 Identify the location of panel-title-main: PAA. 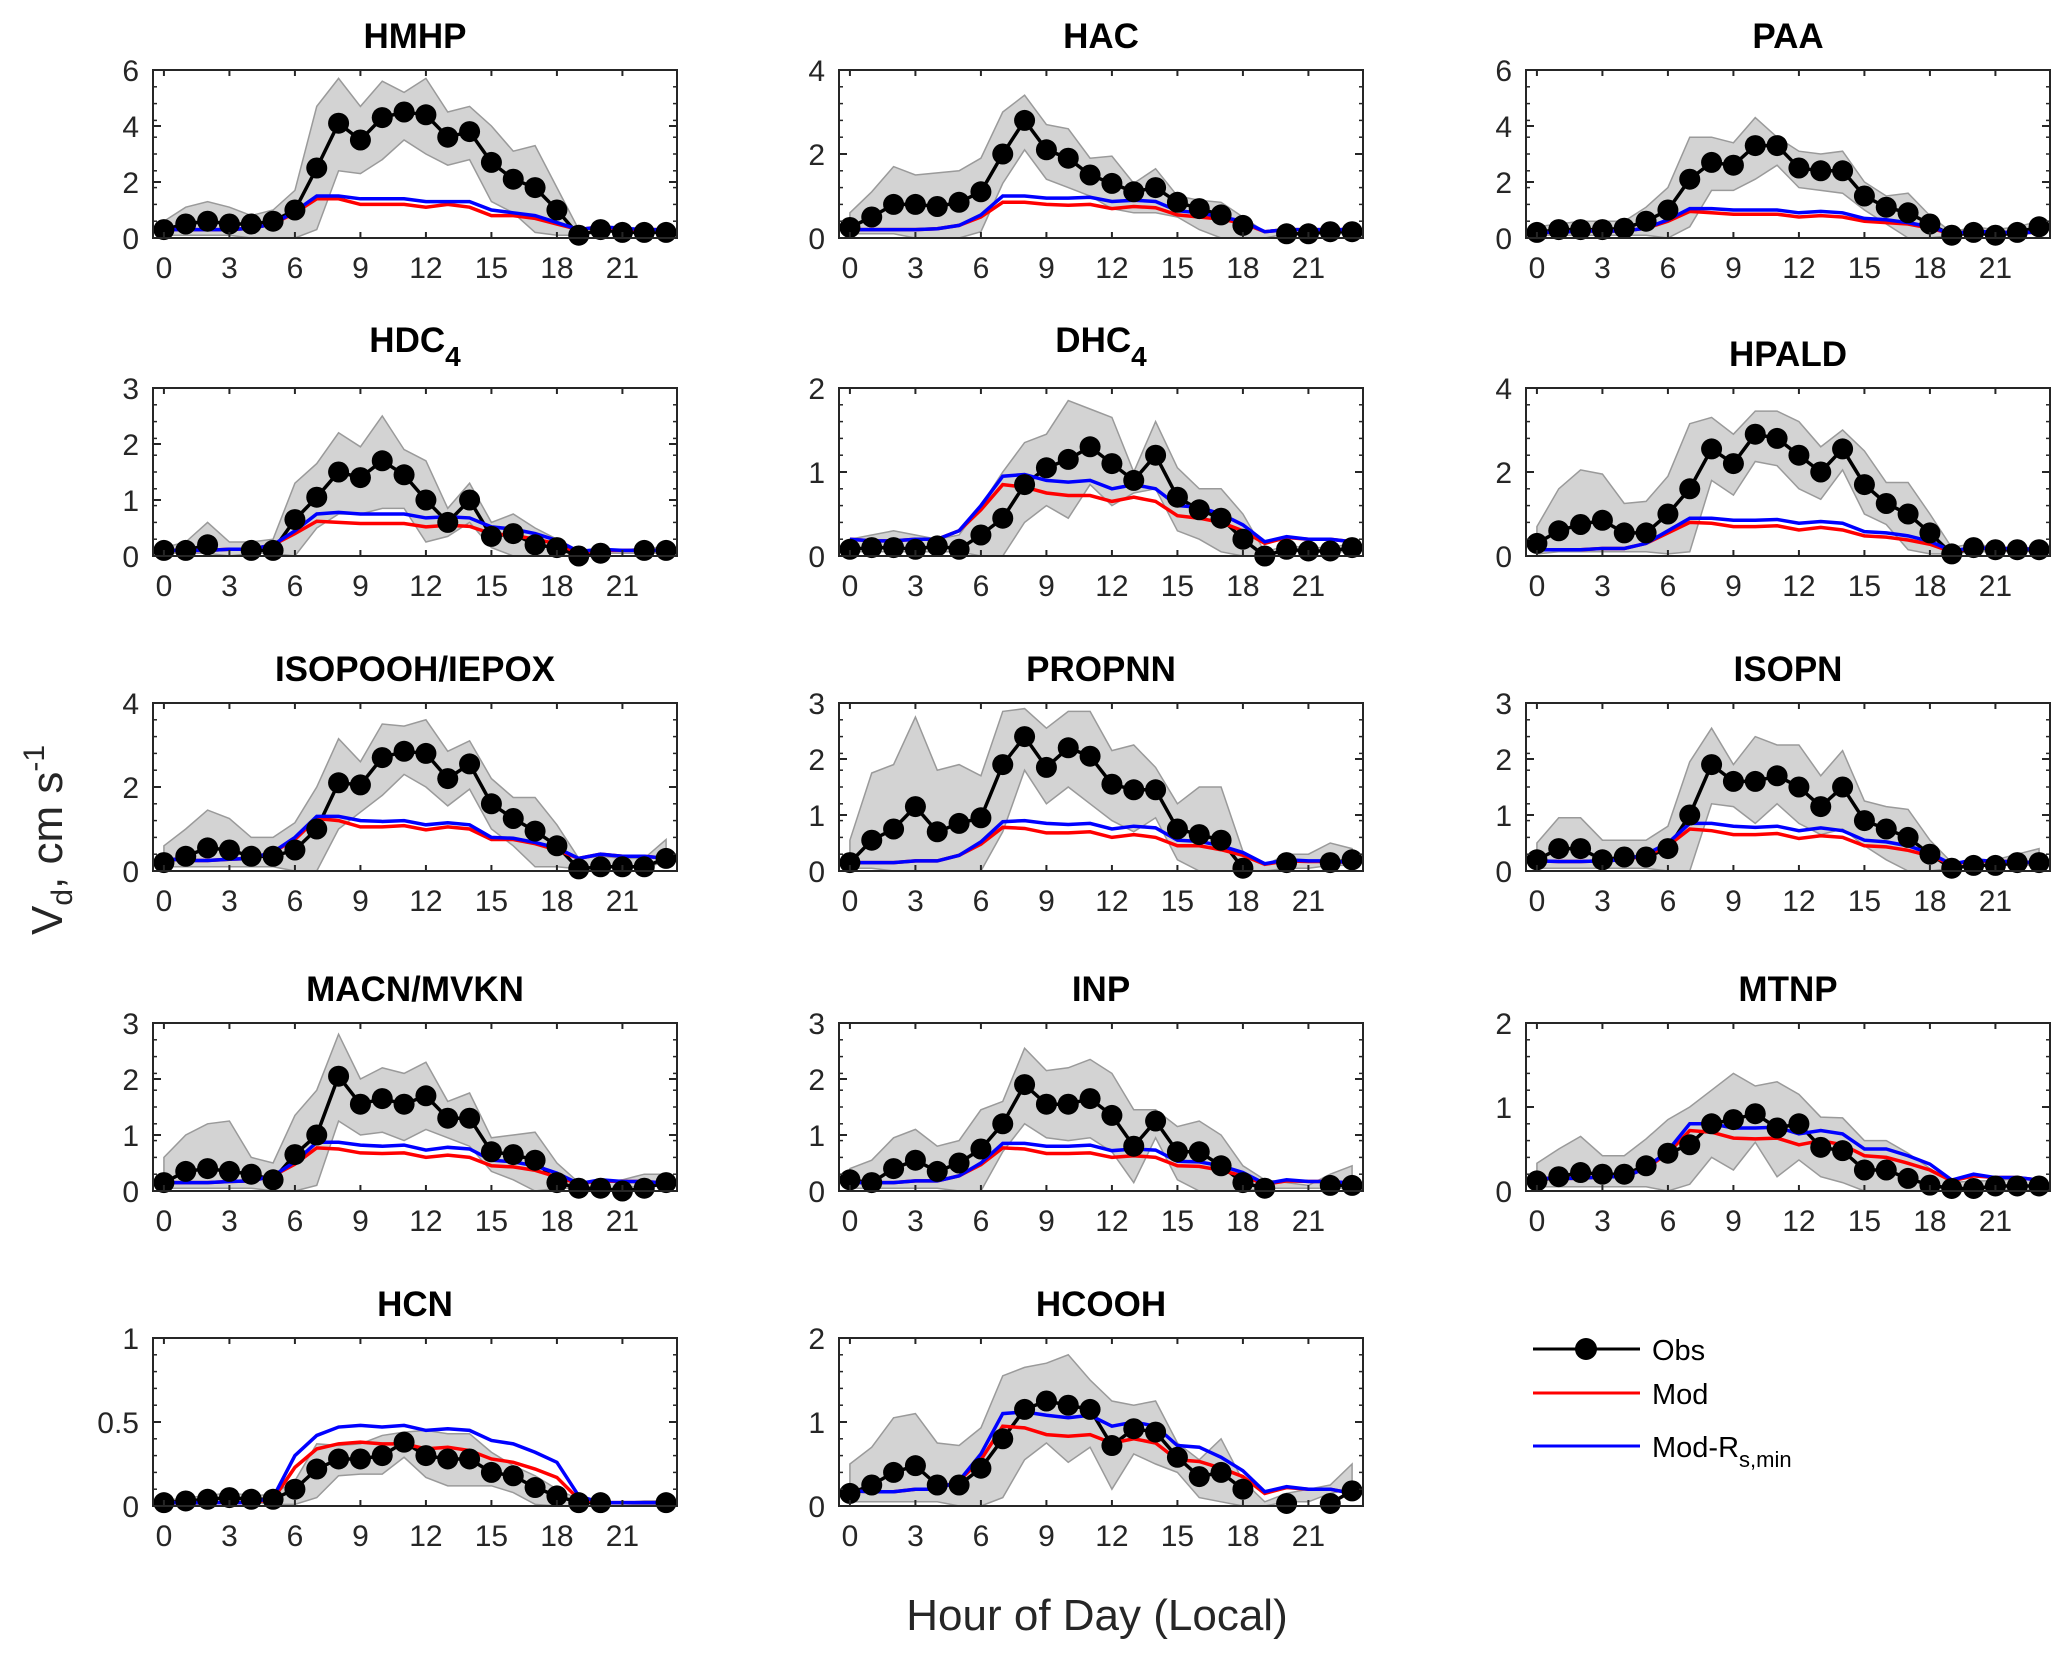
(1787, 36).